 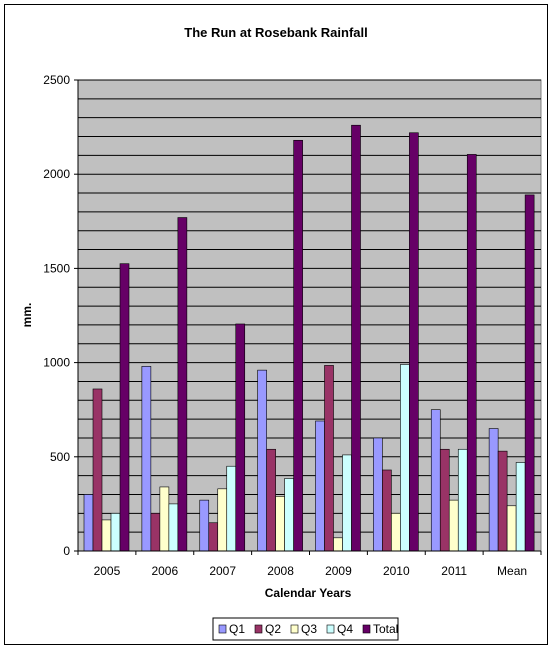 I want to click on legend-label-q3: Q3, so click(x=309, y=629).